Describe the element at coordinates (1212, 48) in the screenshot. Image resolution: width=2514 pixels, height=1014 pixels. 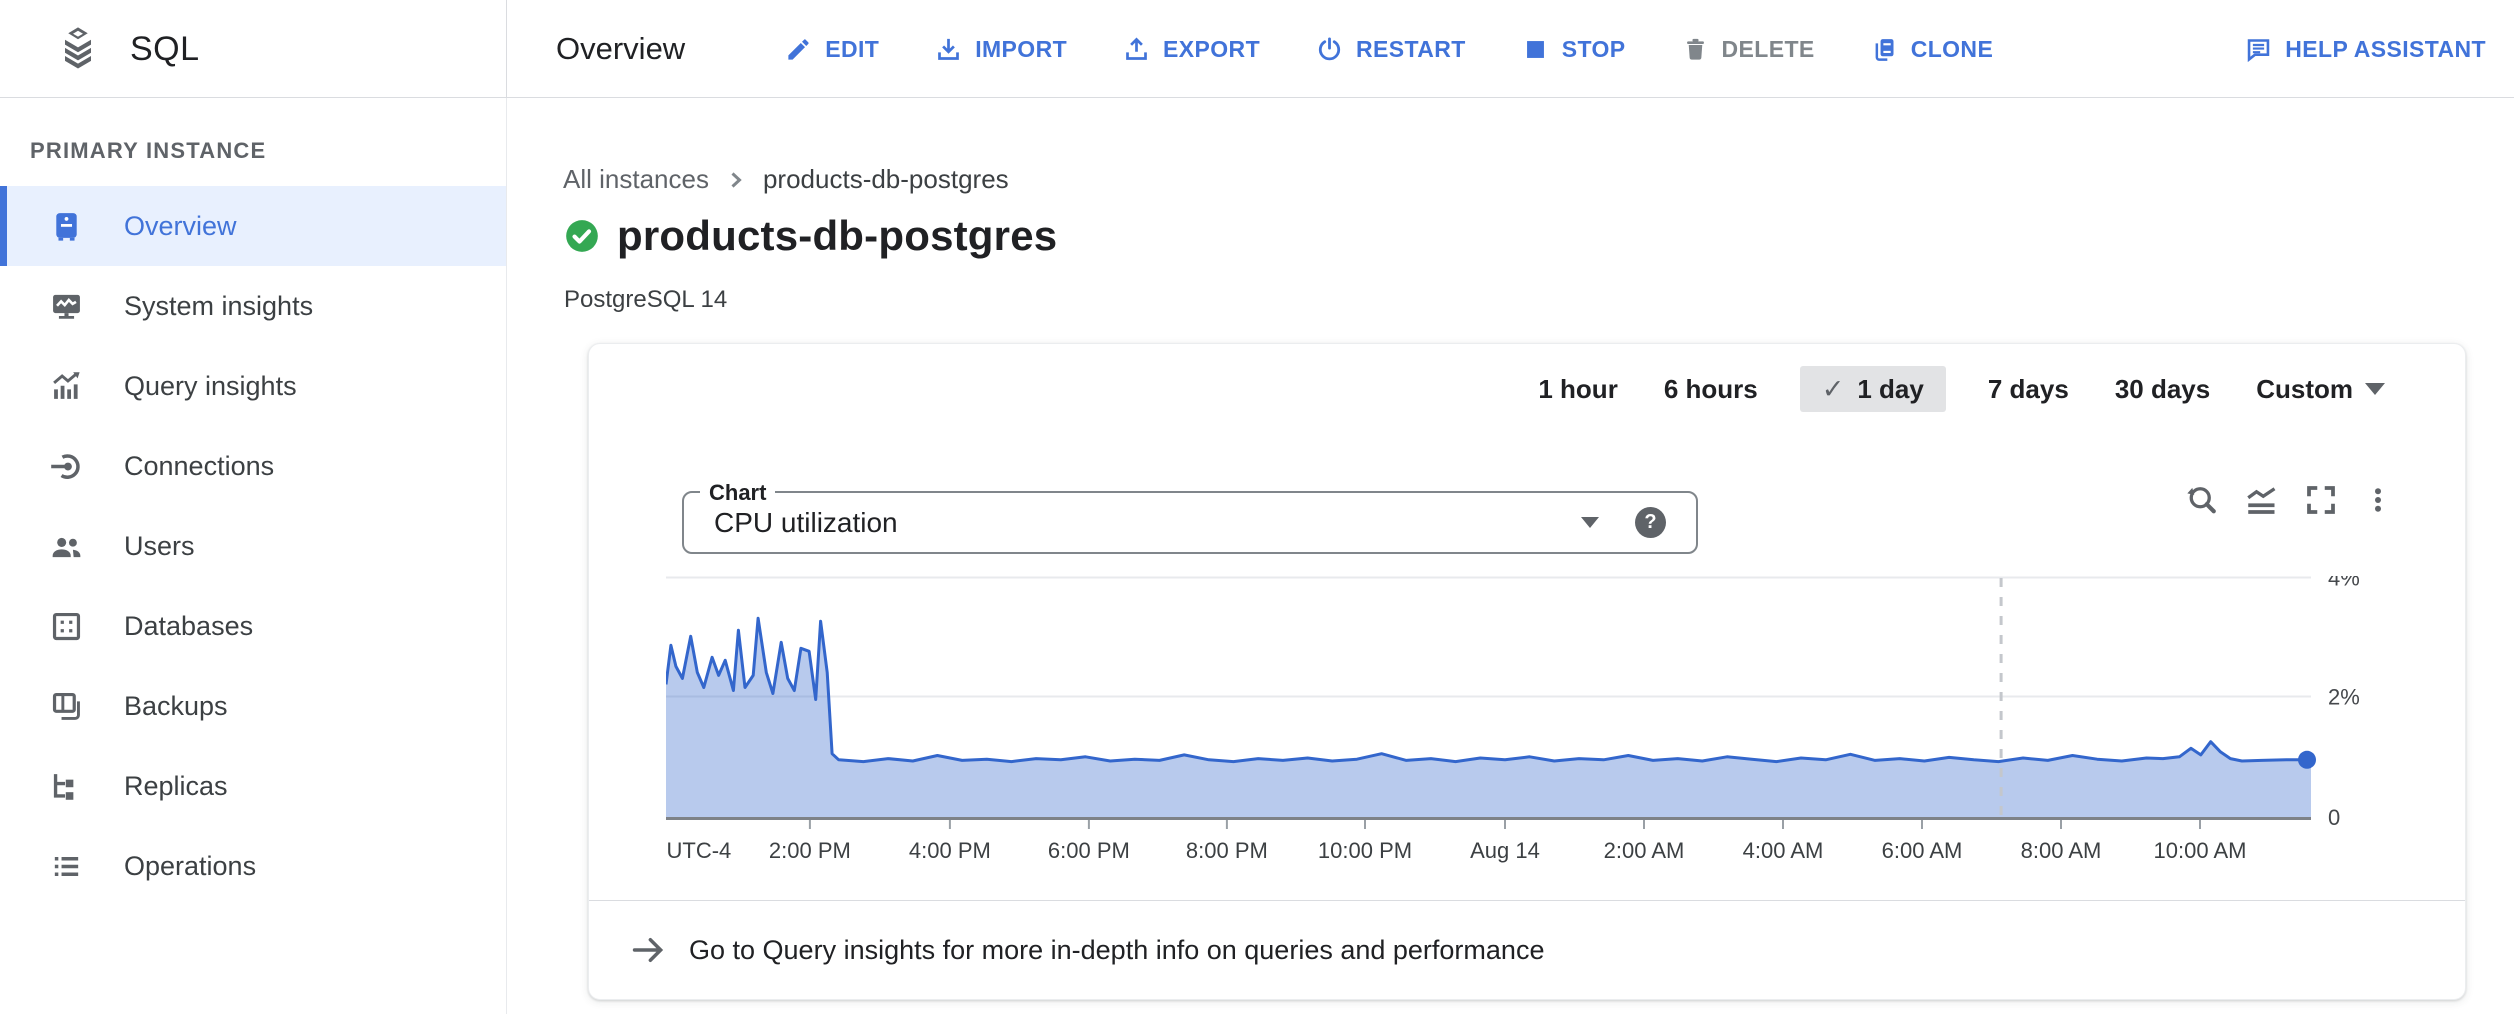
I see `export-label: EXPORT` at that location.